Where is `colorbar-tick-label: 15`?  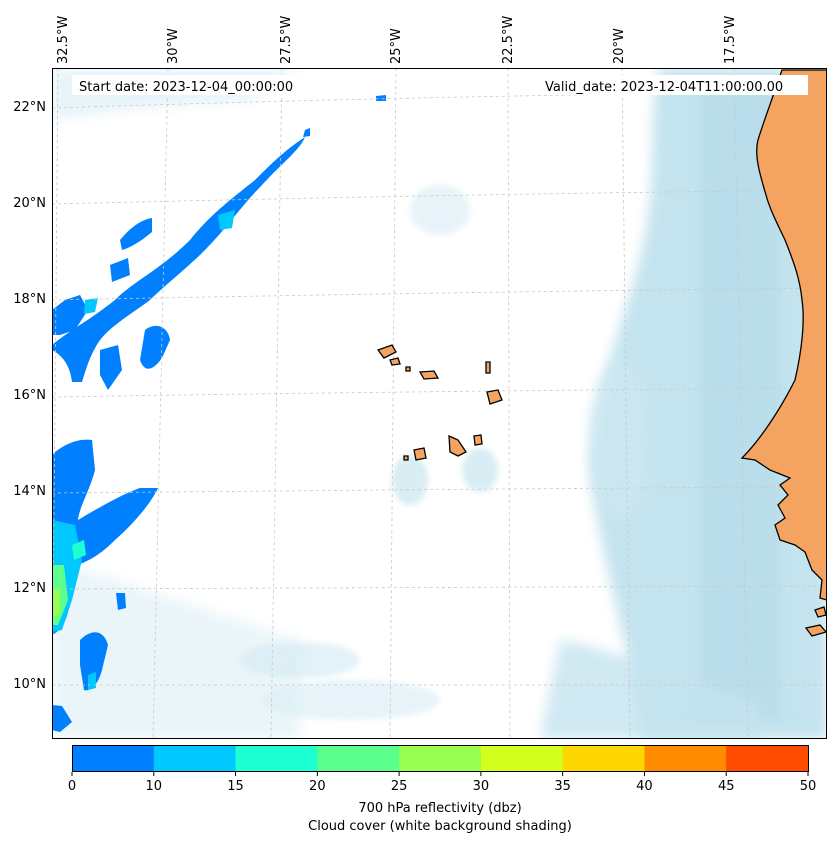 colorbar-tick-label: 15 is located at coordinates (235, 786).